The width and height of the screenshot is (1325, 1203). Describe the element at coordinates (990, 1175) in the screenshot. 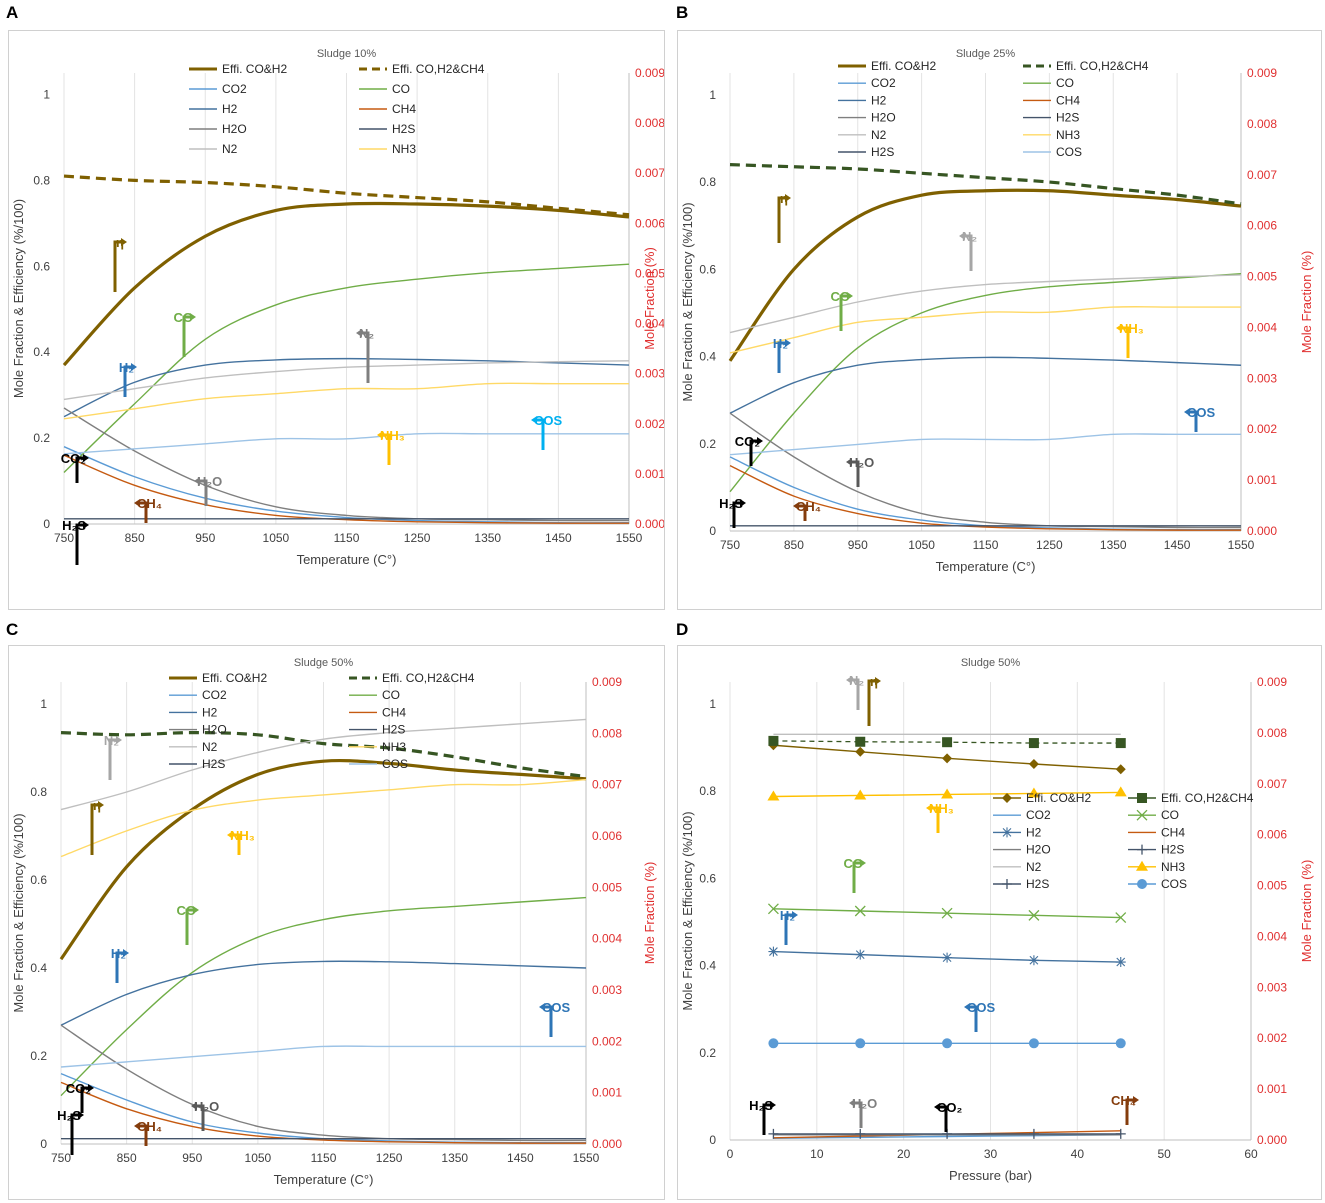

I see `x-axis-title: Pressure (bar)` at that location.